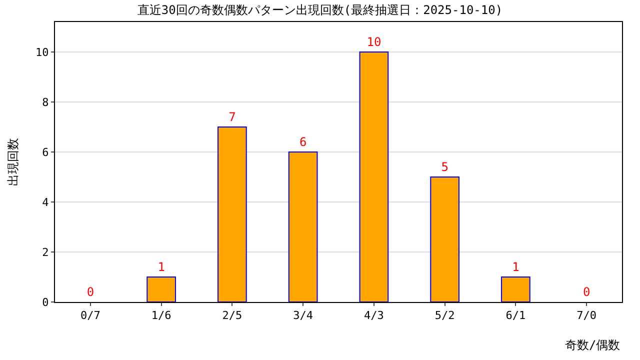 The height and width of the screenshot is (360, 640). Describe the element at coordinates (320, 9) in the screenshot. I see `chart-title: 直近30回の奇数偶数パターン出現回数(最終抽選日：2025-10-10)` at that location.